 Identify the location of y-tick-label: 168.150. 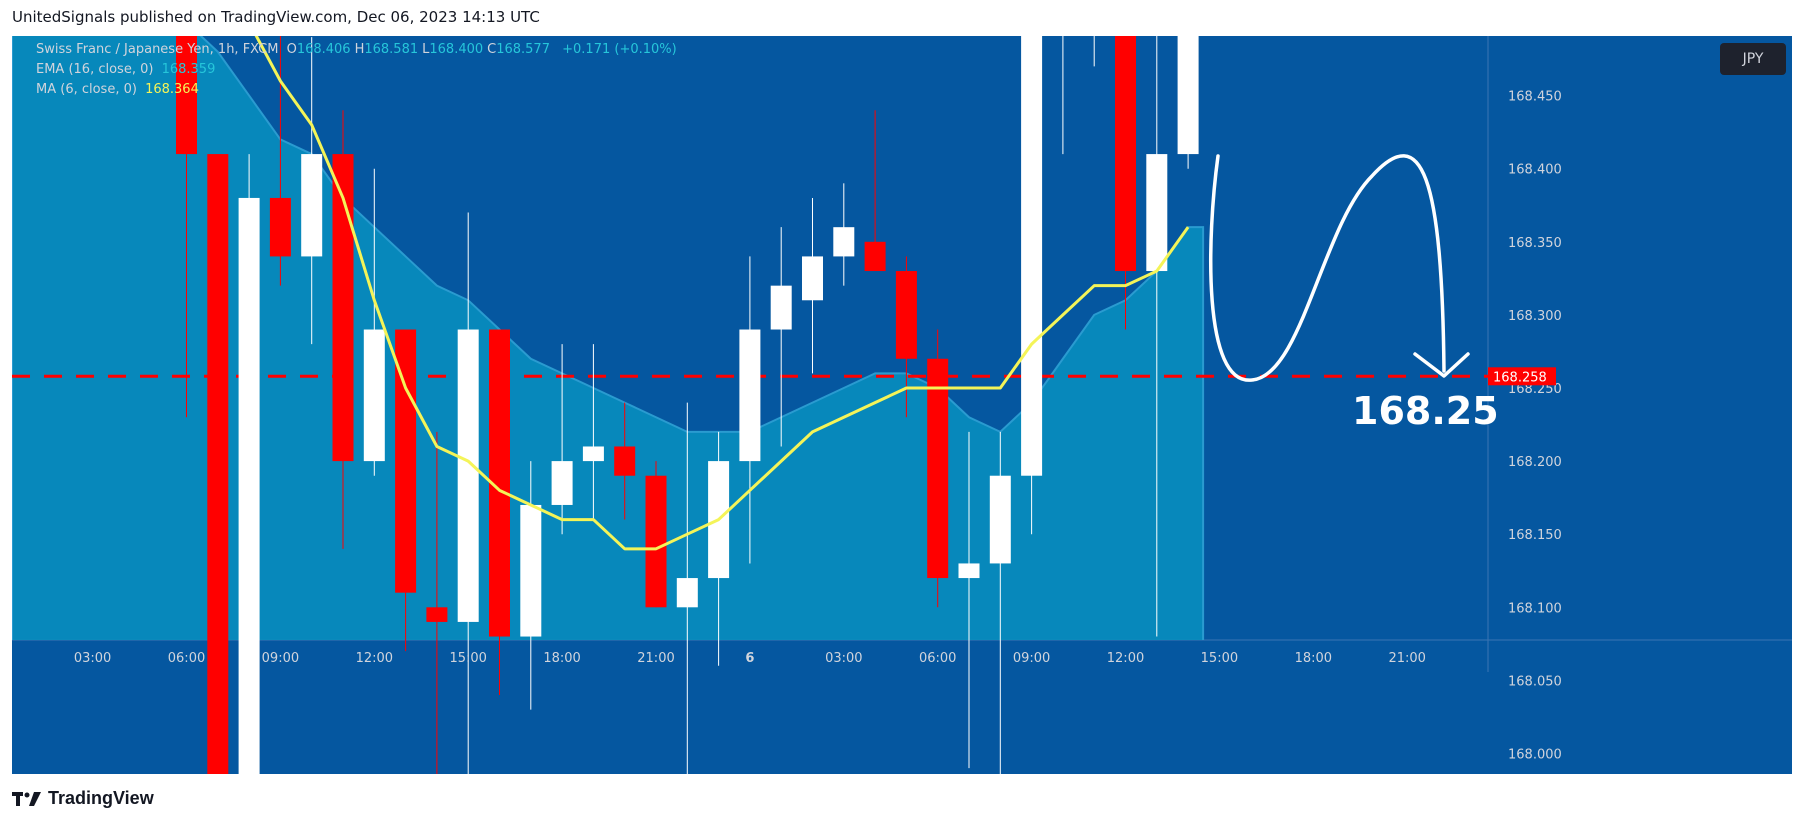
(1535, 535).